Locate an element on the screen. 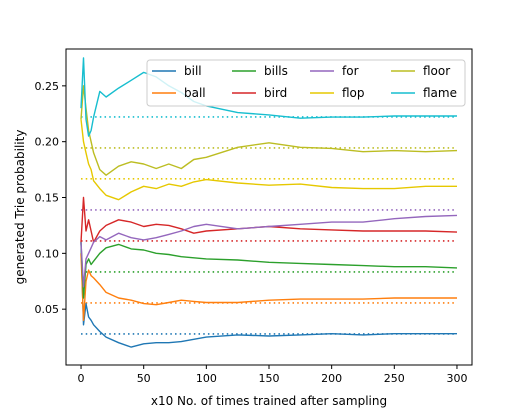 The height and width of the screenshot is (419, 527). series-line-ball is located at coordinates (268, 287).